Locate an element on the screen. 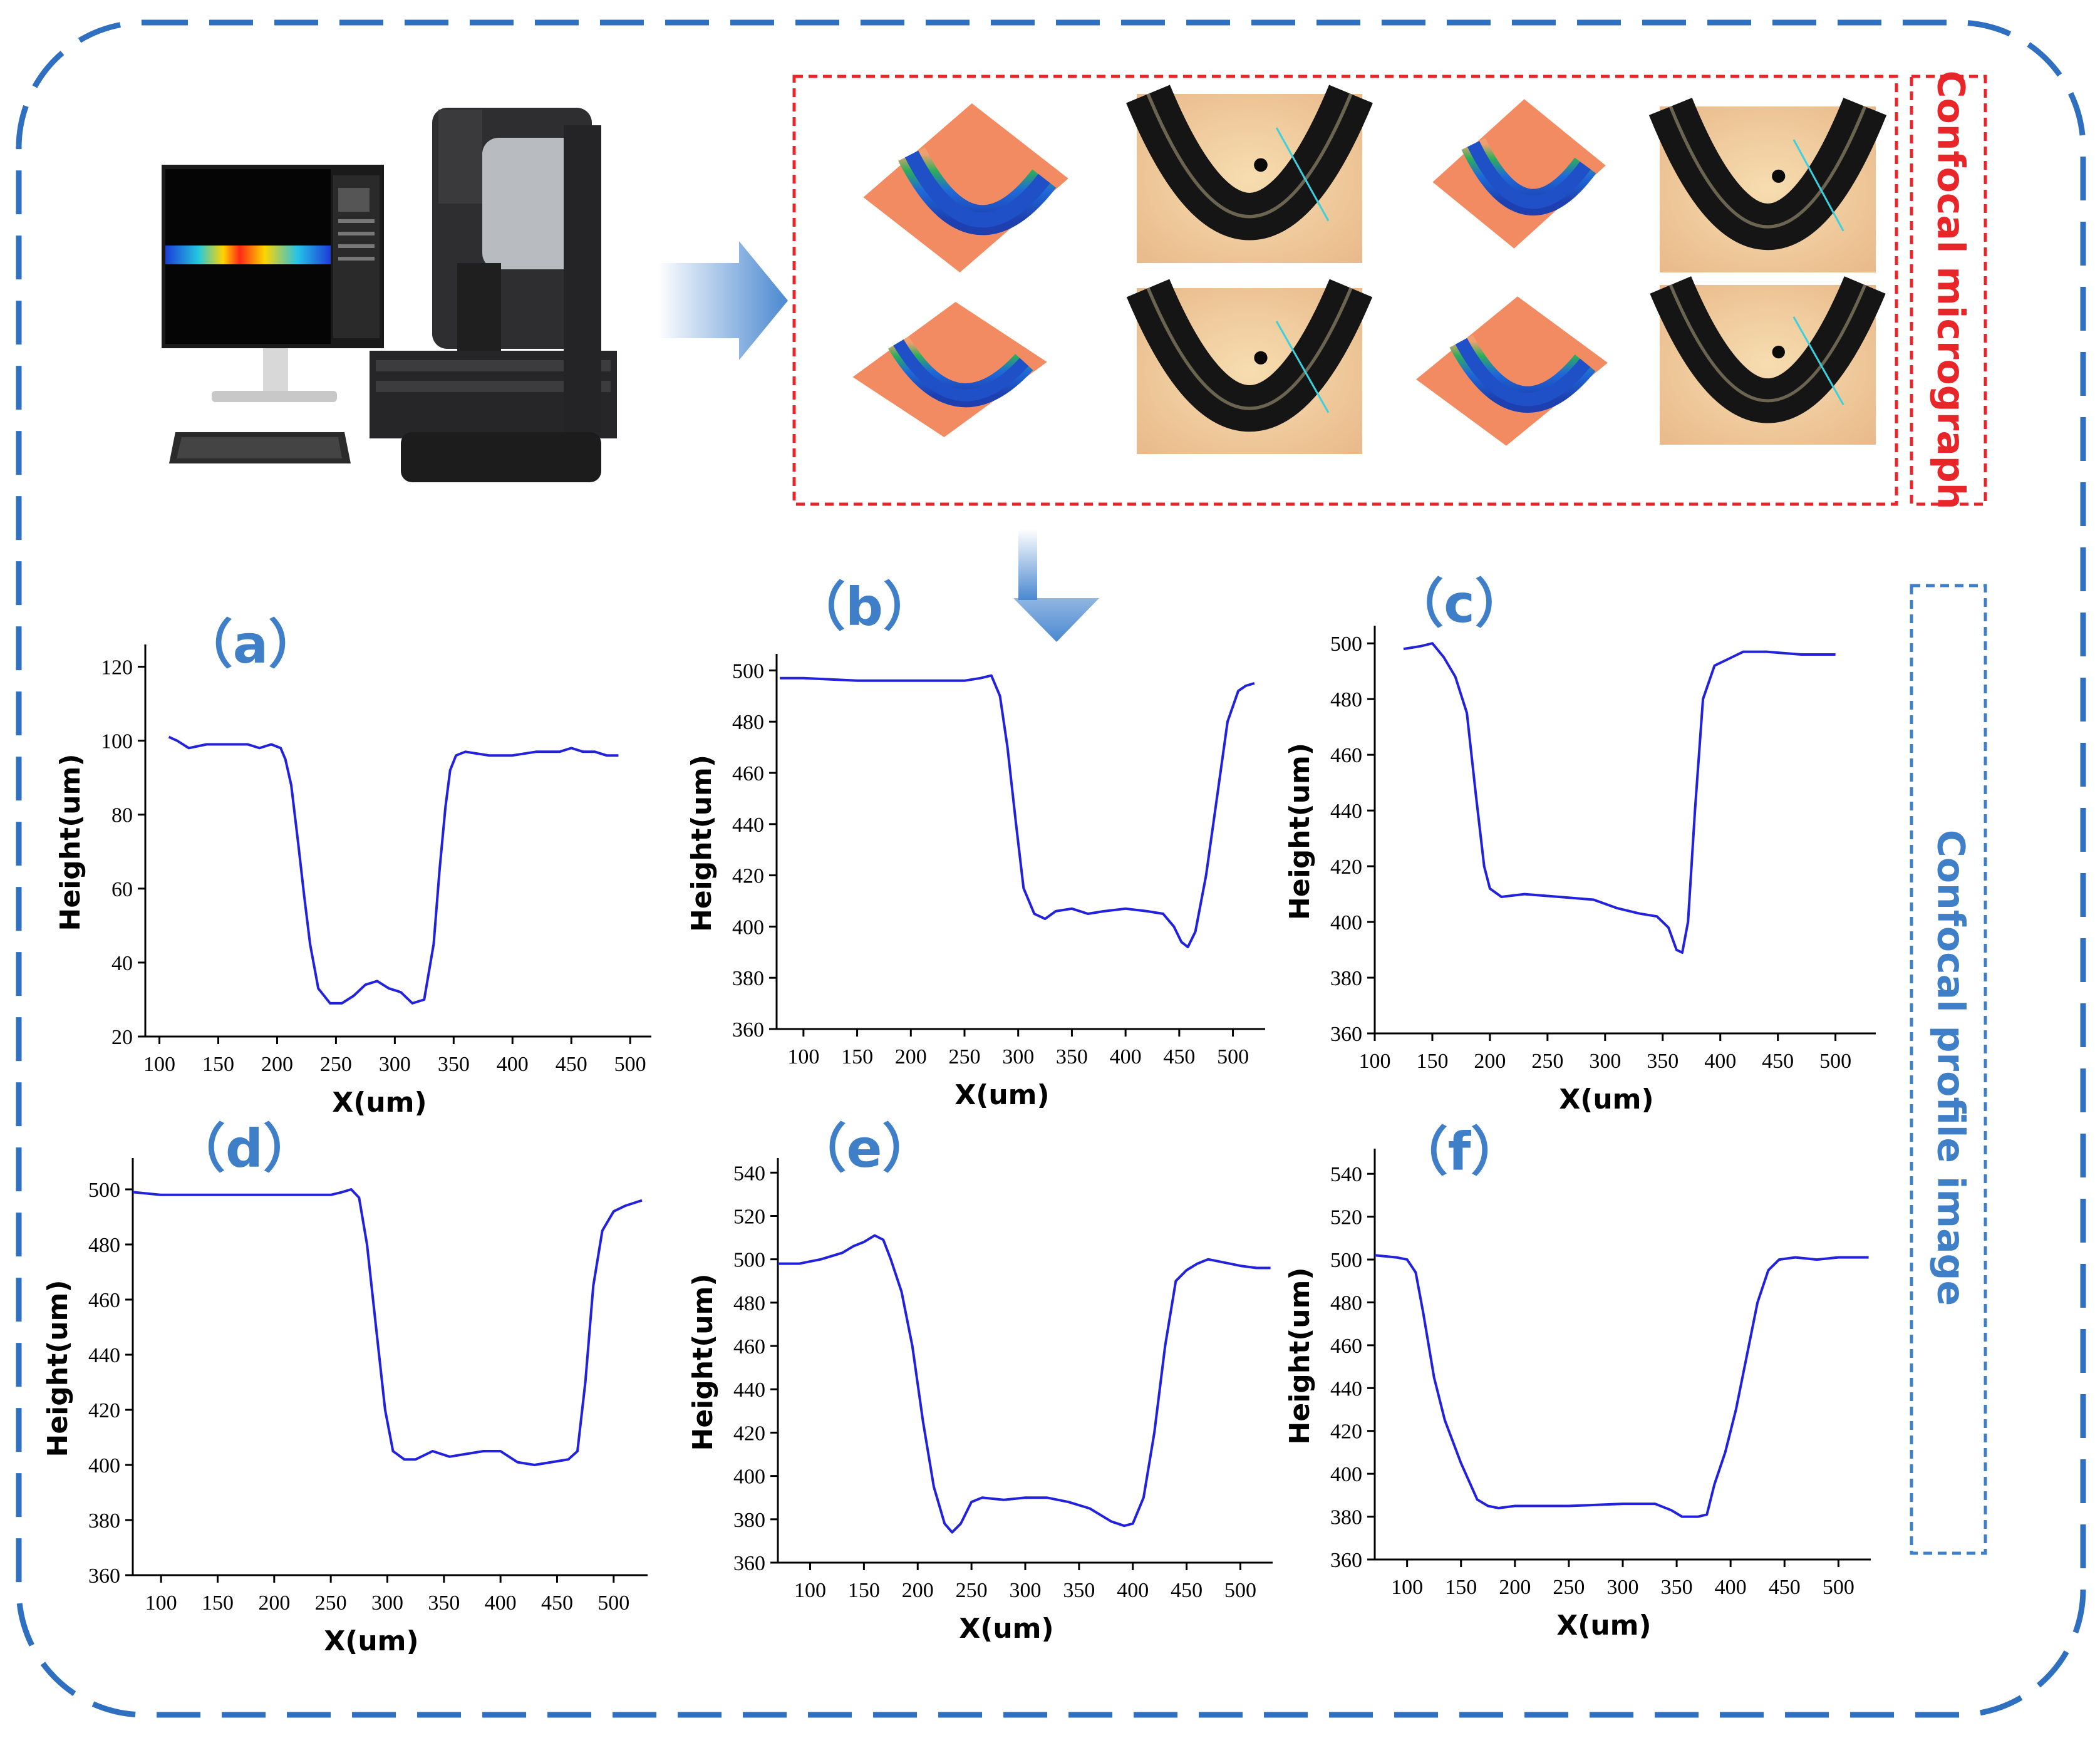 Image resolution: width=2100 pixels, height=1738 pixels. y-tick-label: 40 is located at coordinates (122, 964).